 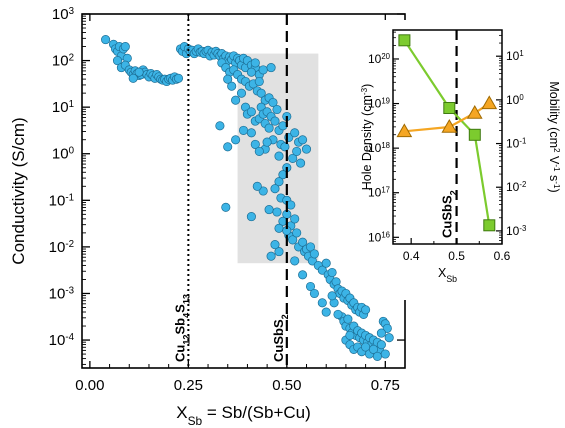 I want to click on inset-right-tick-label: 10⁻³, so click(x=516, y=230).